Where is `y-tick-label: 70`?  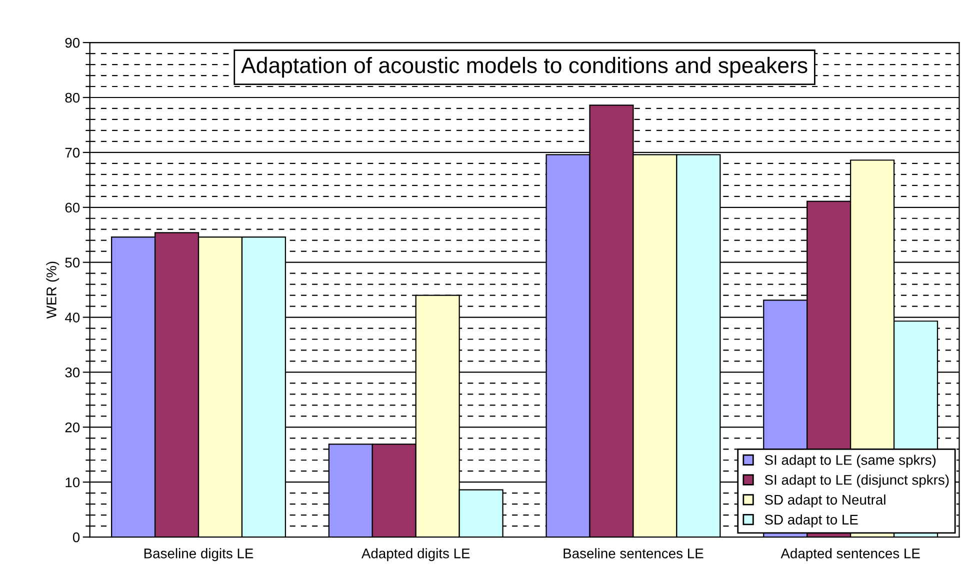
y-tick-label: 70 is located at coordinates (72, 153).